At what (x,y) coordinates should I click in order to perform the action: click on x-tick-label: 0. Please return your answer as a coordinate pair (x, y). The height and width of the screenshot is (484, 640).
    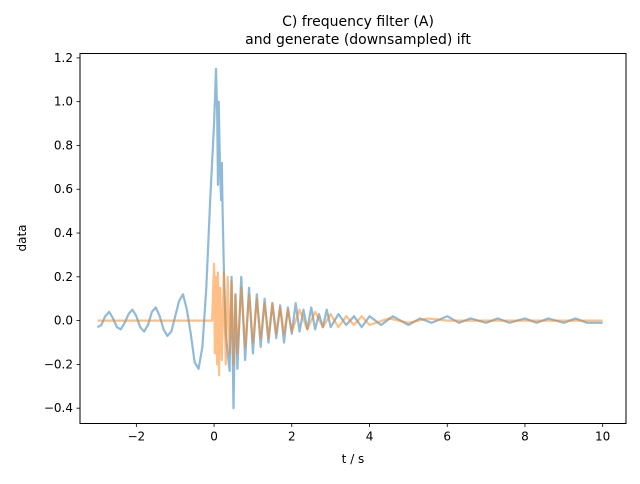
    Looking at the image, I should click on (214, 437).